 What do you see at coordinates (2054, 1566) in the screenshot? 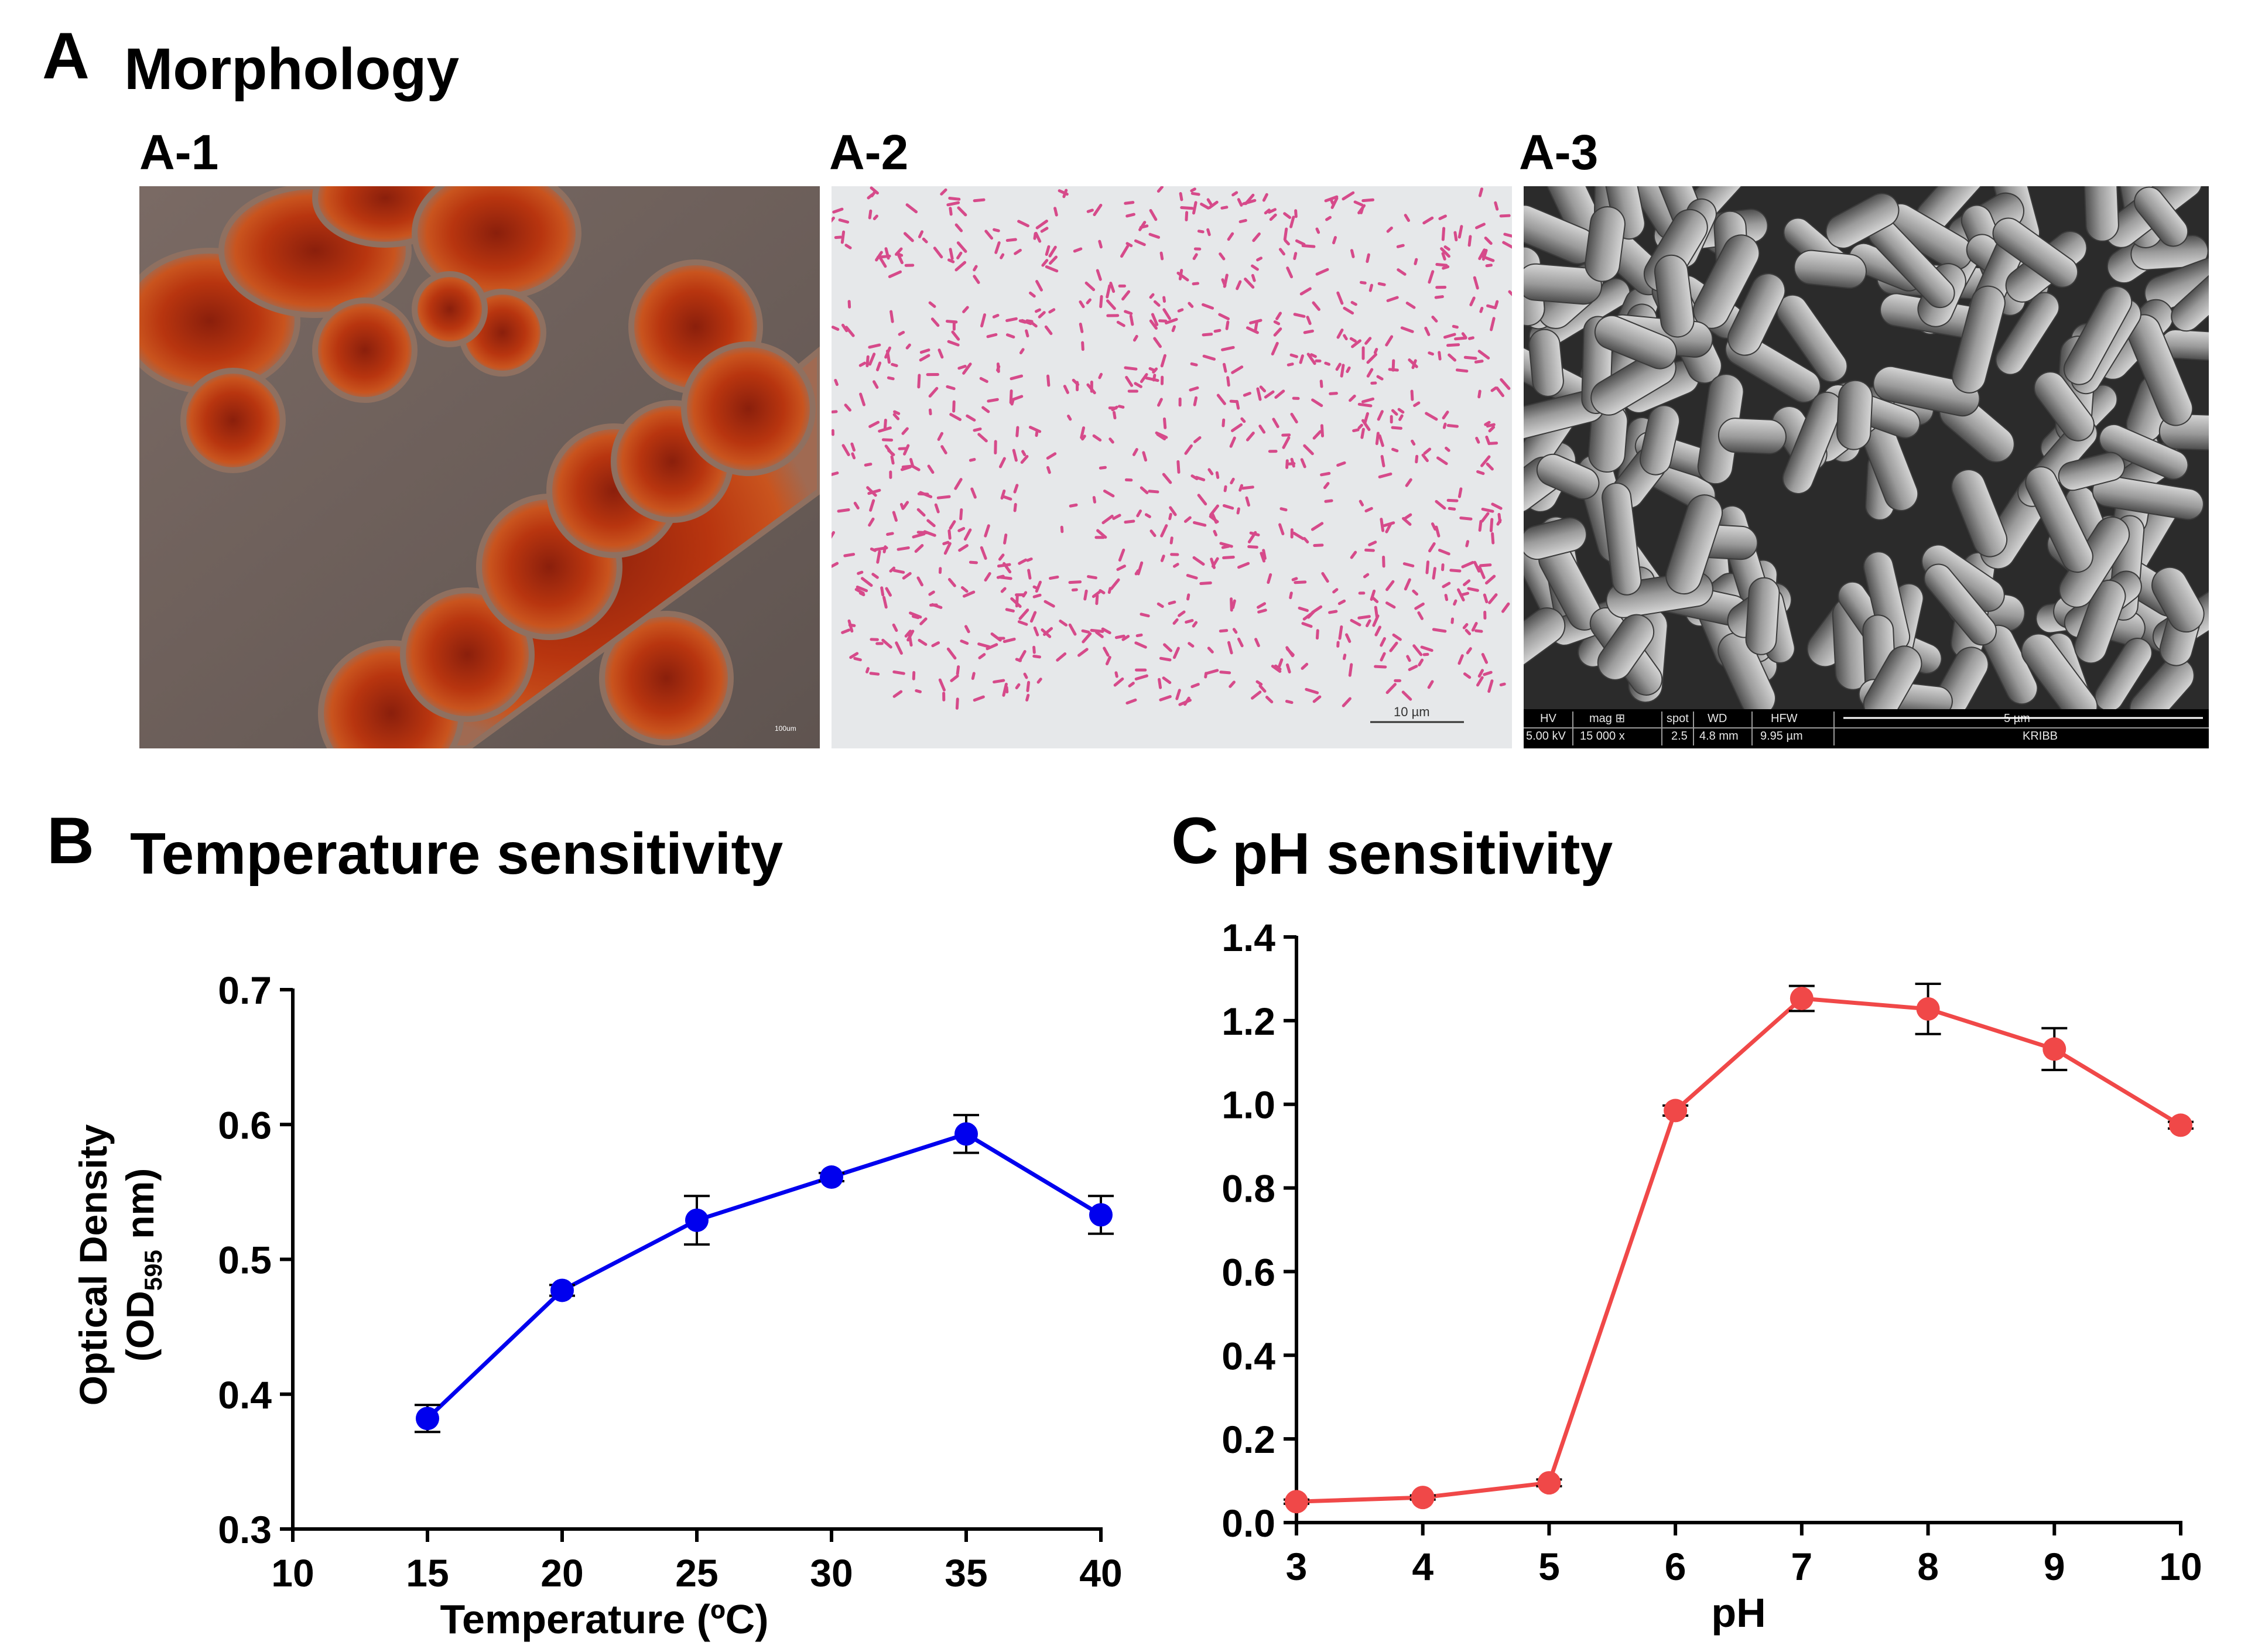
I see `x-tick-label: 9` at bounding box center [2054, 1566].